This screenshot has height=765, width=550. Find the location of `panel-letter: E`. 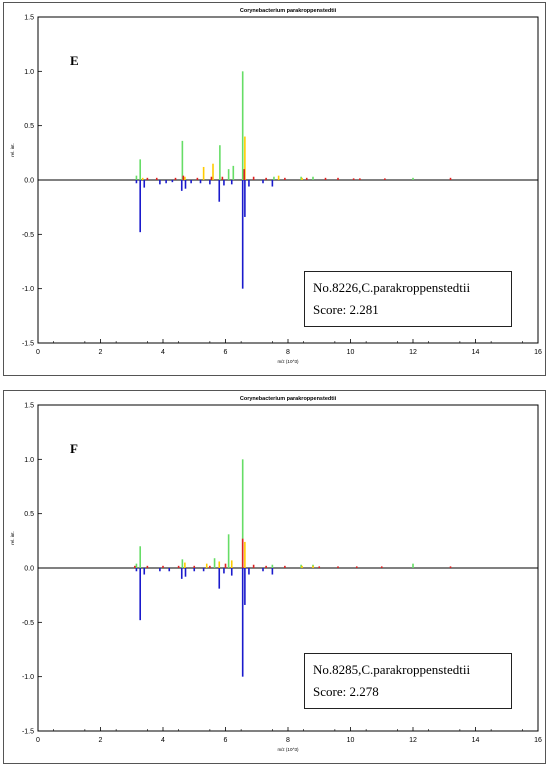

panel-letter: E is located at coordinates (74, 60).